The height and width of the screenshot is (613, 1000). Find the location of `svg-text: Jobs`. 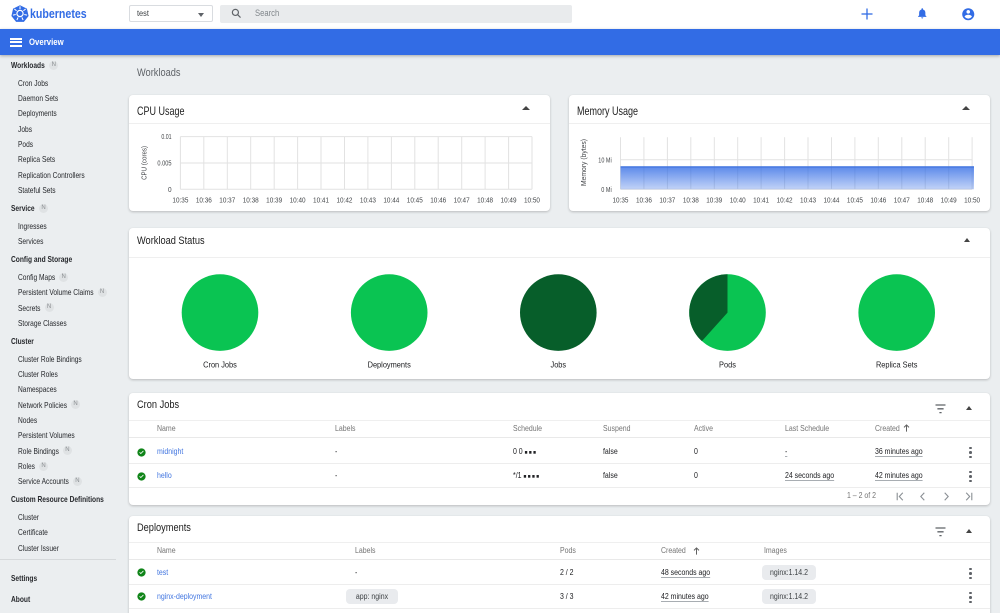

svg-text: Jobs is located at coordinates (559, 365).